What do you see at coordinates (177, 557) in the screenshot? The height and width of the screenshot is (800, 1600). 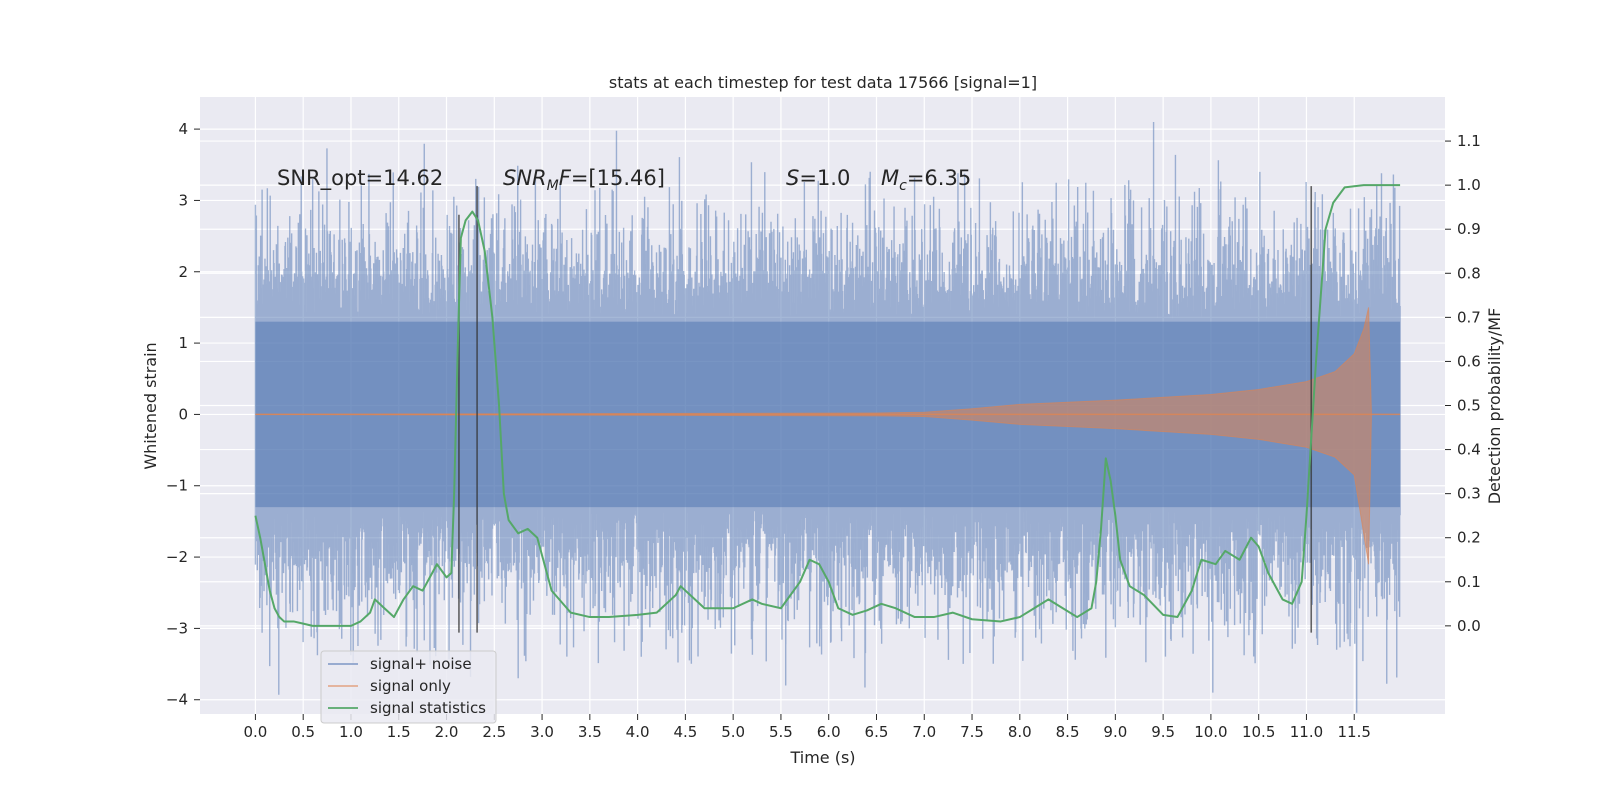 I see `y-tick-label: −2` at bounding box center [177, 557].